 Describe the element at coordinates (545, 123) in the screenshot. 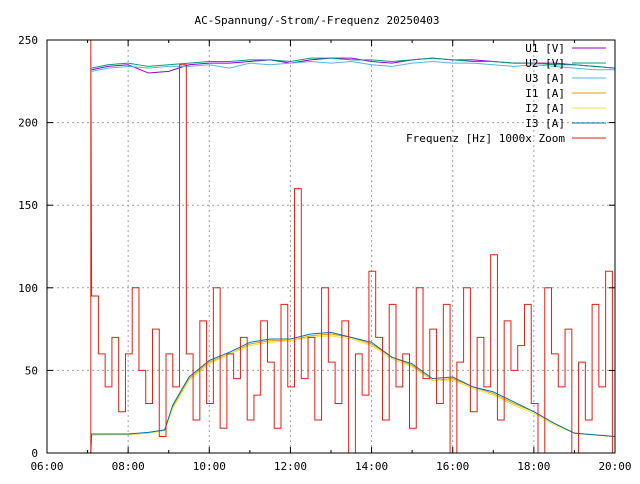

I see `legend-label: I3 [A]` at that location.